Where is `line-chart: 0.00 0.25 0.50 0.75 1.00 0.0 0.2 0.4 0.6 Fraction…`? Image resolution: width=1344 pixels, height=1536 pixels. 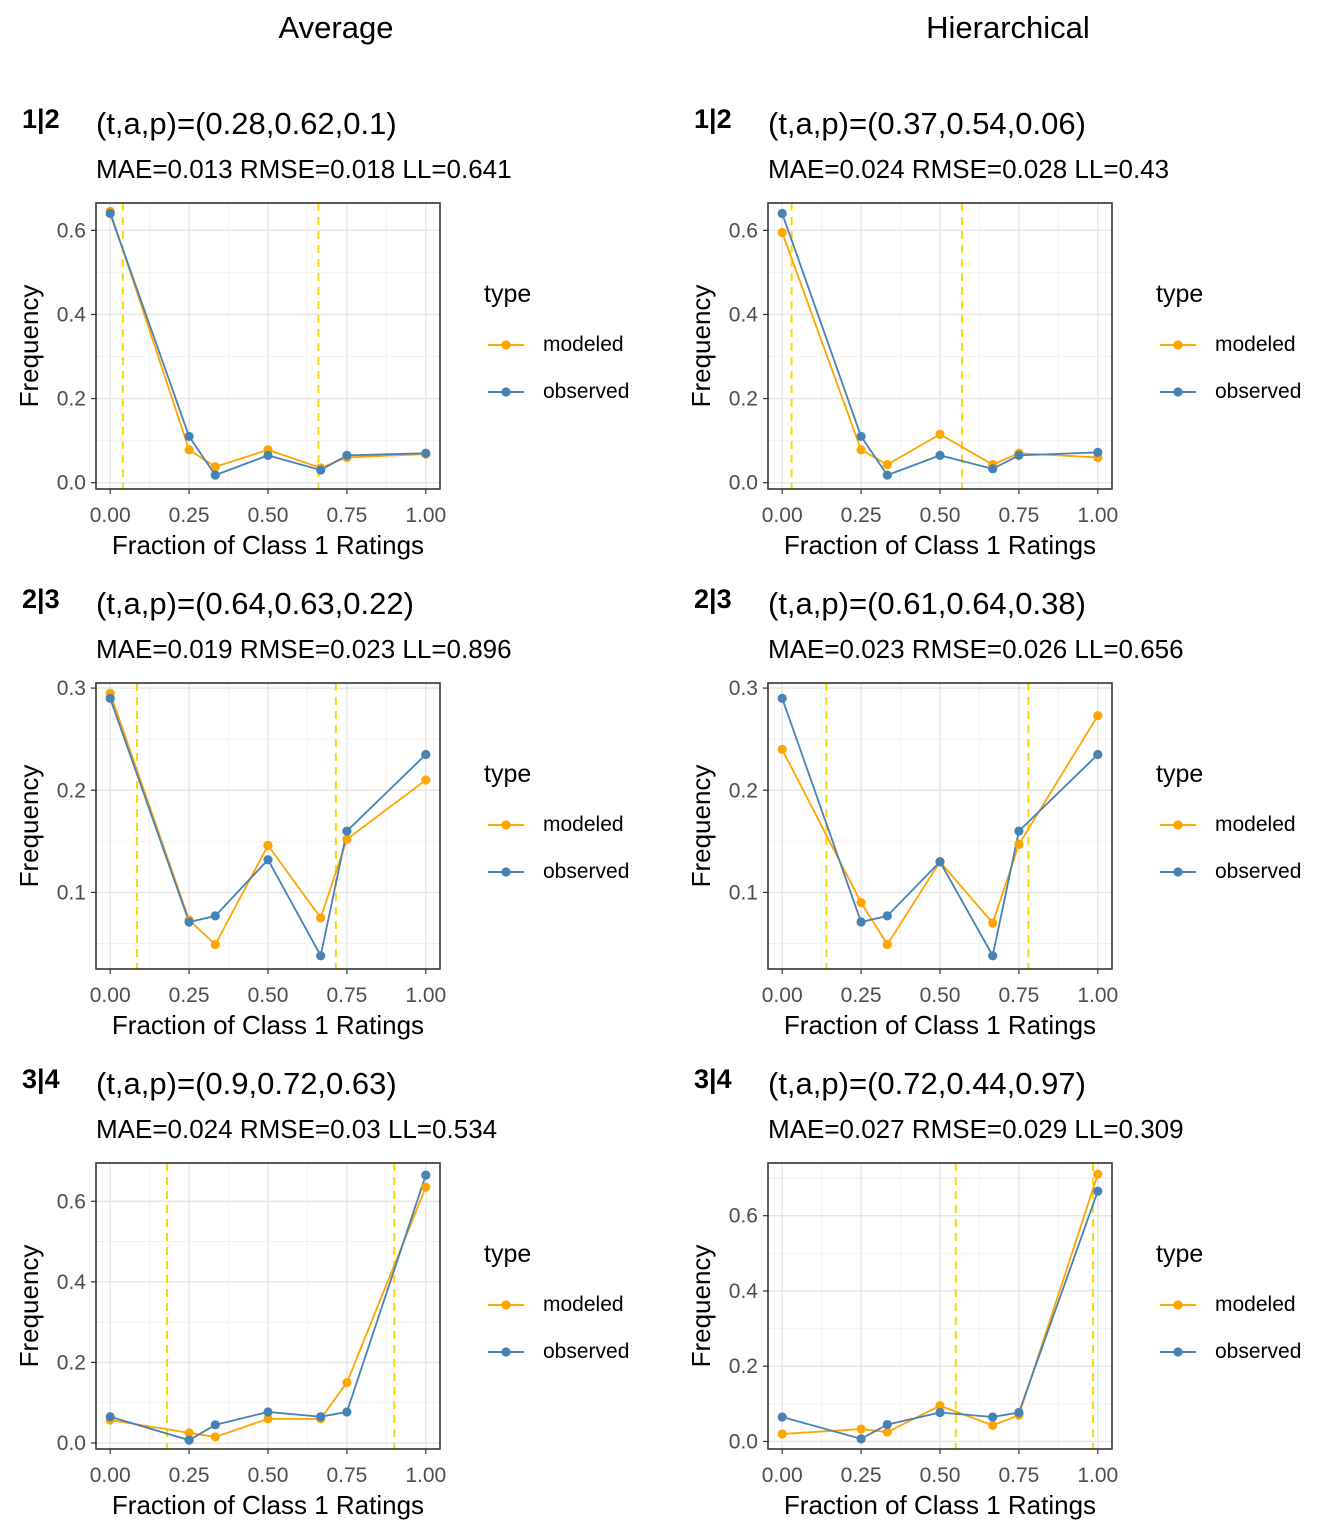
line-chart: 0.00 0.25 0.50 0.75 1.00 0.0 0.2 0.4 0.6 Fraction… is located at coordinates (902, 1341).